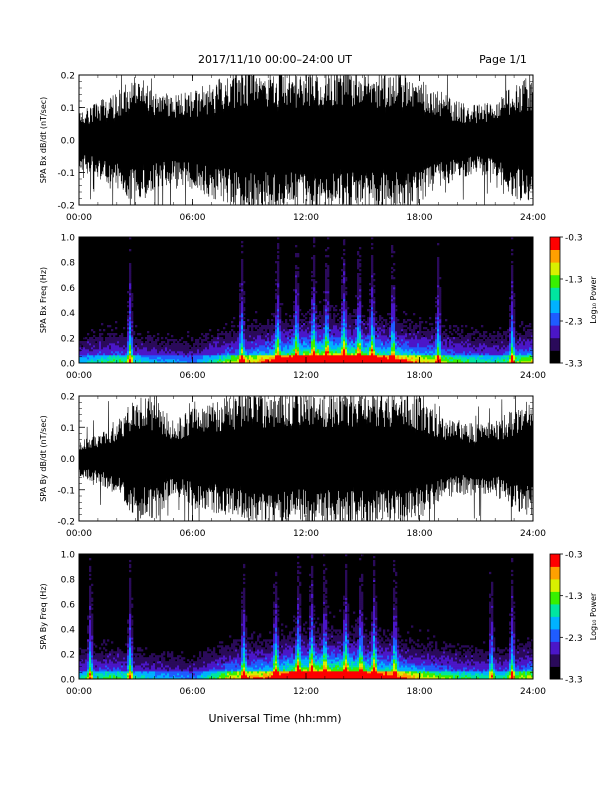  What do you see at coordinates (43, 140) in the screenshot?
I see `y-axis-label: SPA Bx dB/dt (nT/sec)` at bounding box center [43, 140].